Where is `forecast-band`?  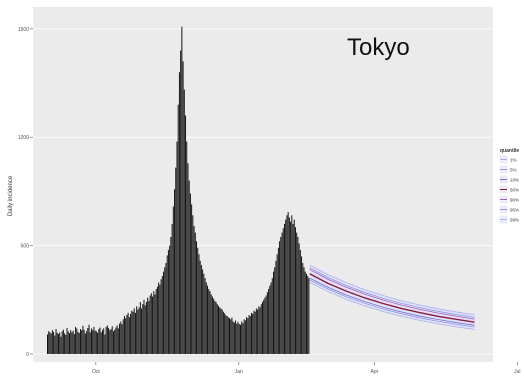 forecast-band is located at coordinates (392, 297).